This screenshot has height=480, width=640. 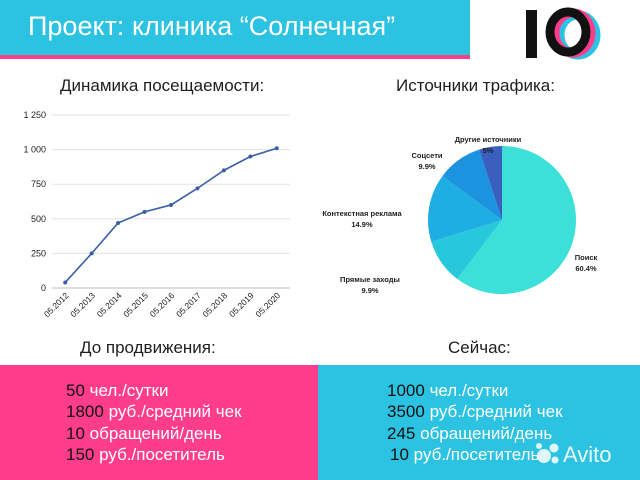 I want to click on header: Проект: клиника “Солнечная”, so click(x=320, y=31).